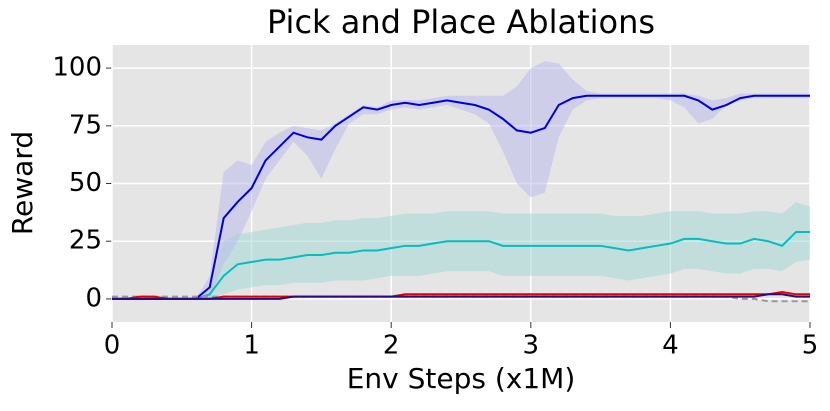 The height and width of the screenshot is (411, 830). Describe the element at coordinates (810, 346) in the screenshot. I see `x-tick-label: 5` at that location.